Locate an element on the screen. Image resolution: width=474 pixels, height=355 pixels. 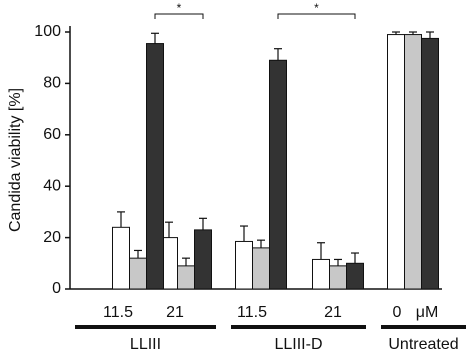
y-tick-label: 40 is located at coordinates (52, 185).